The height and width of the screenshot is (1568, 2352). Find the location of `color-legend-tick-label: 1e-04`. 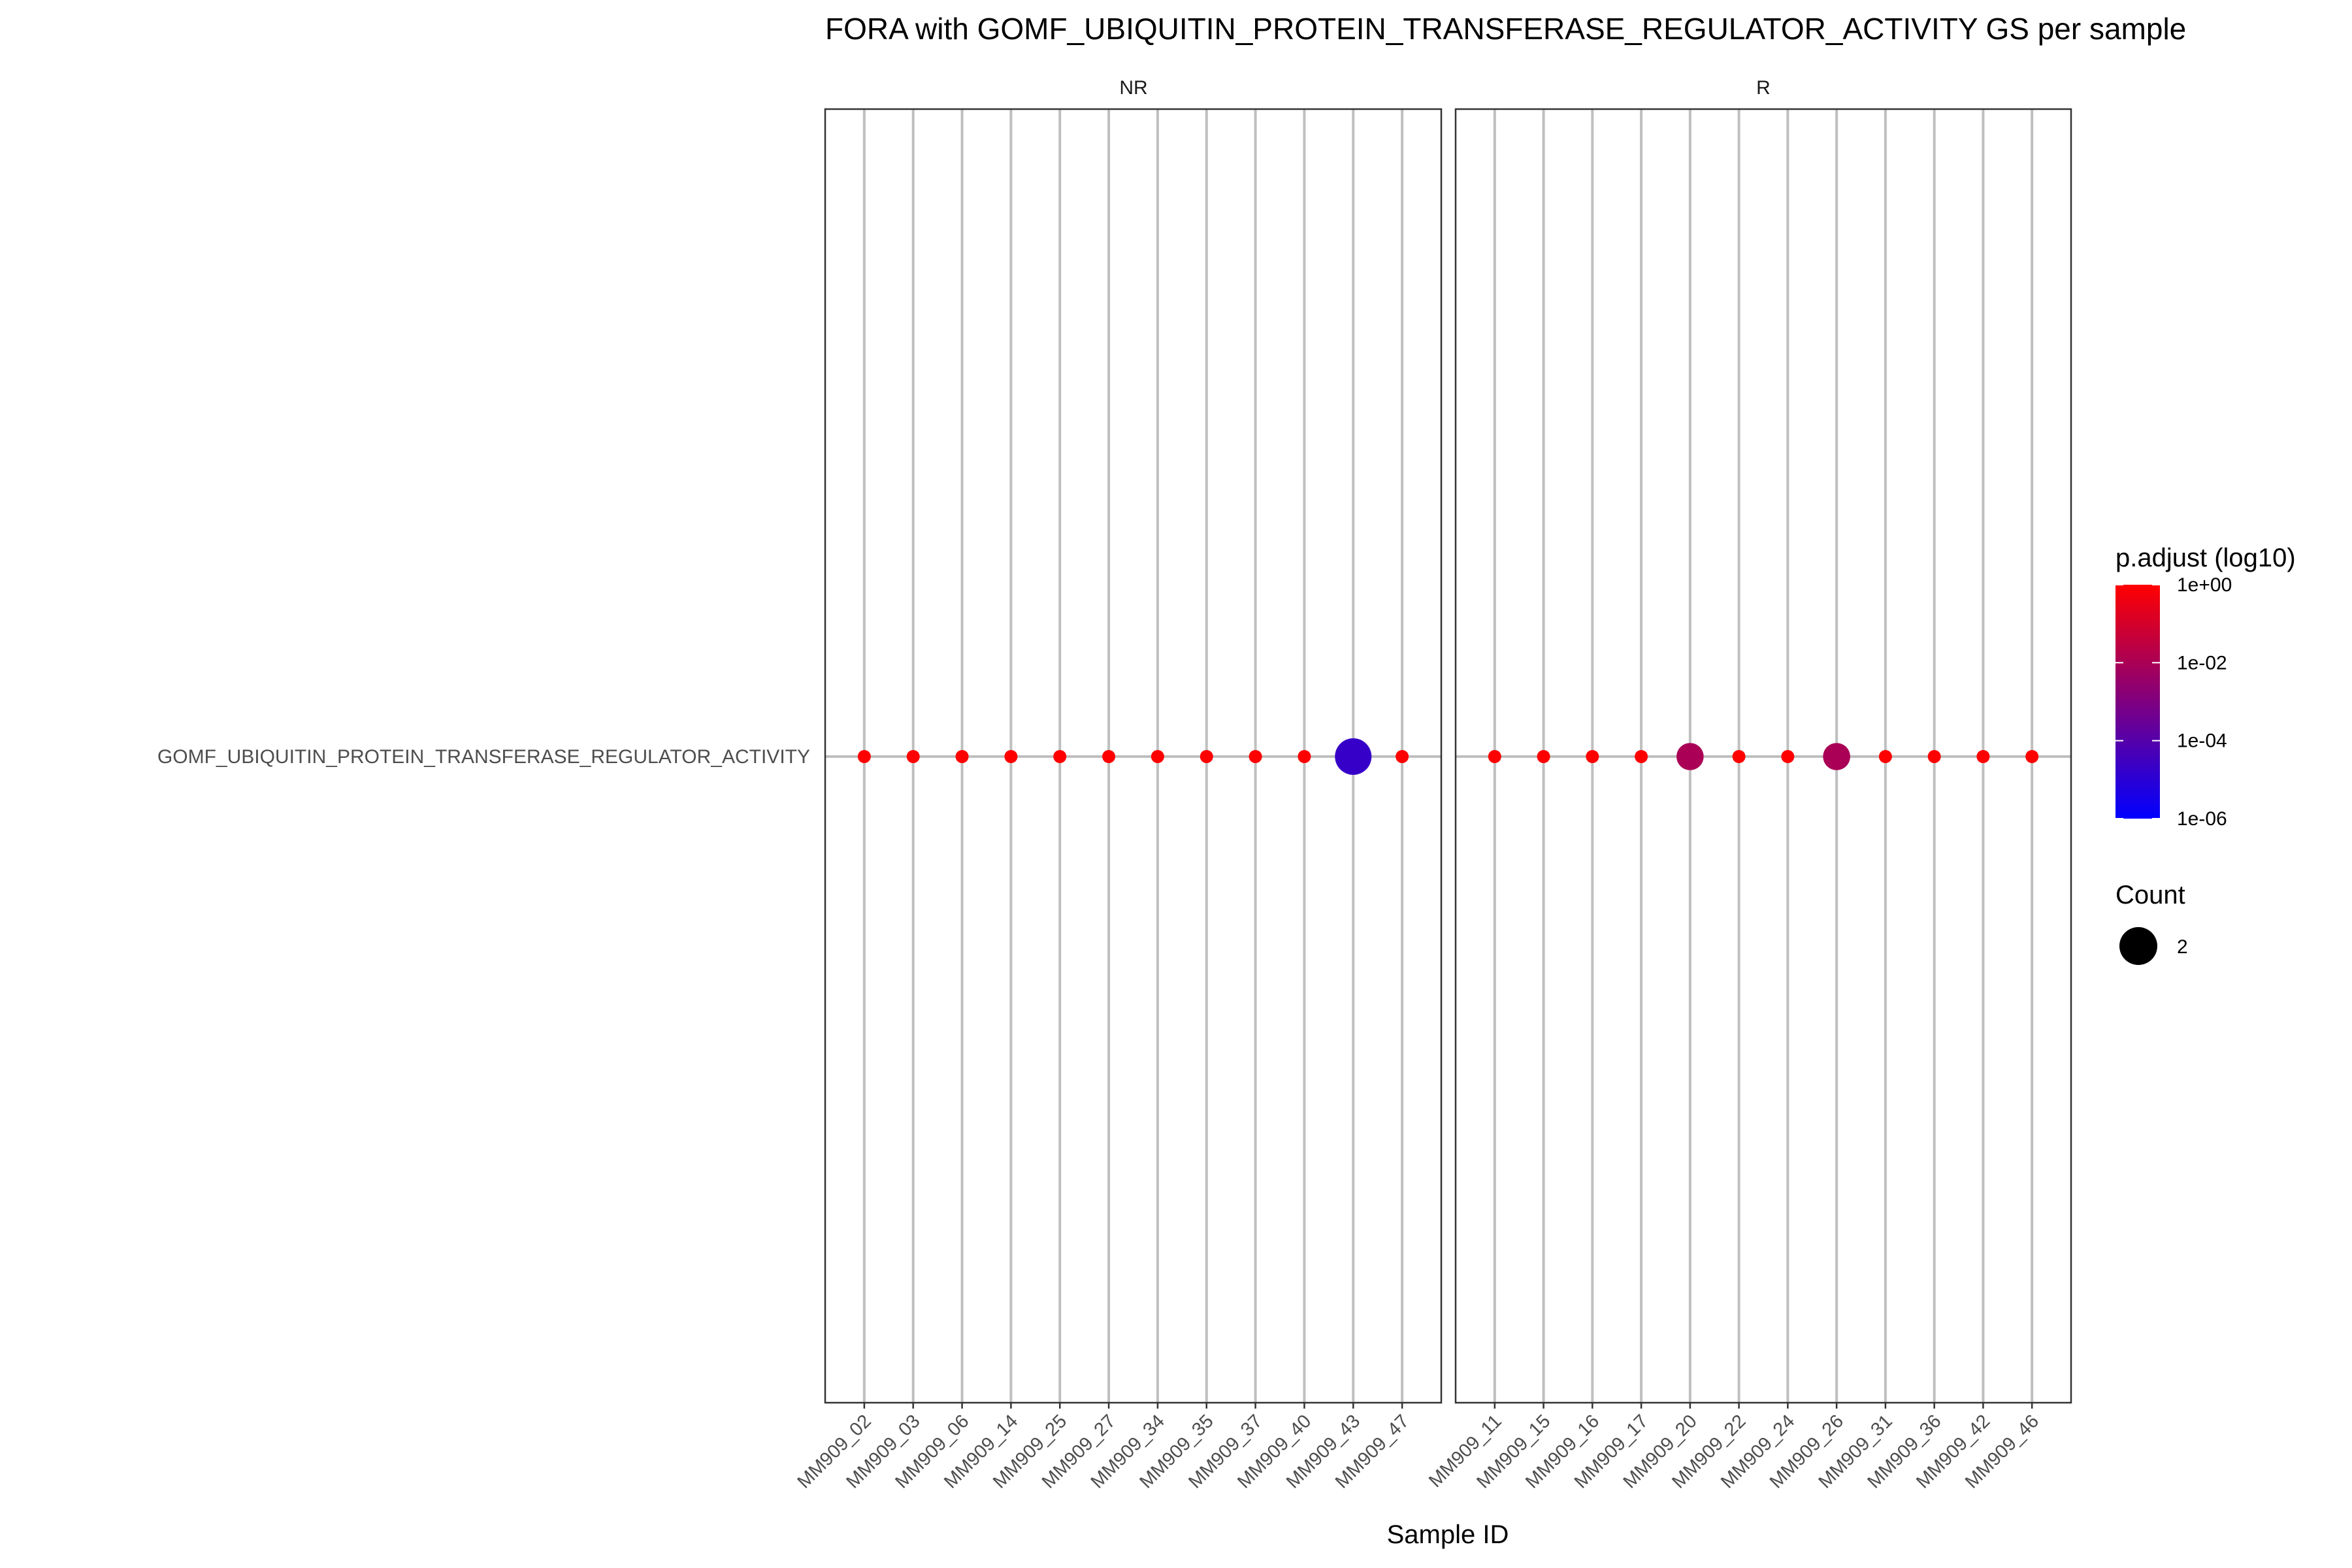

color-legend-tick-label: 1e-04 is located at coordinates (2202, 741).